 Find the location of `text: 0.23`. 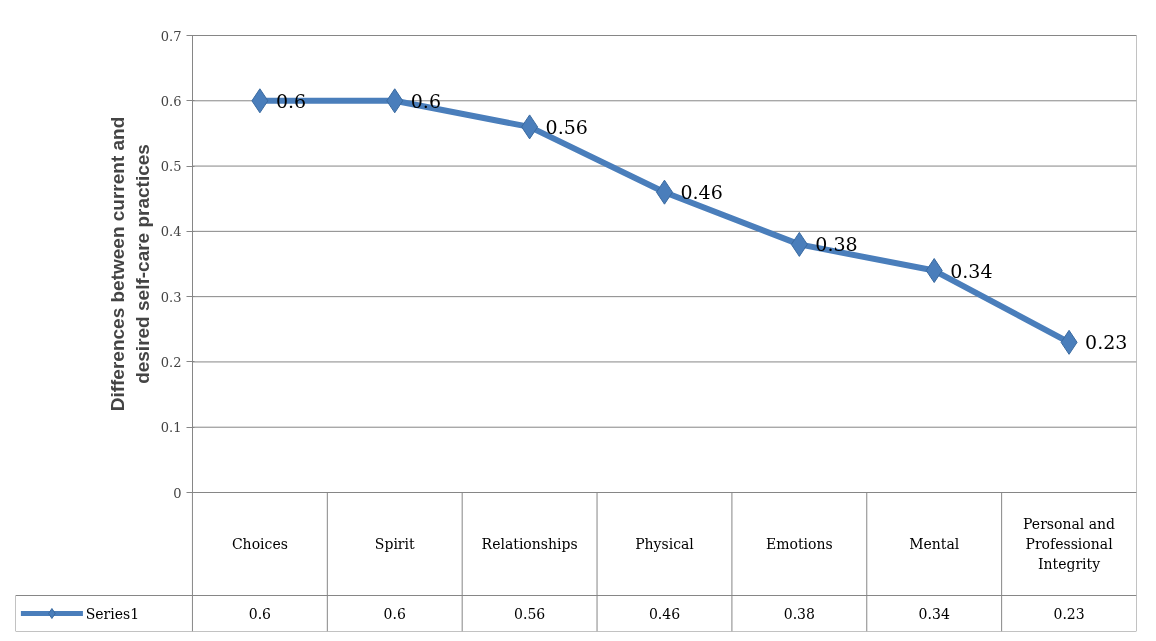

text: 0.23 is located at coordinates (1106, 342).